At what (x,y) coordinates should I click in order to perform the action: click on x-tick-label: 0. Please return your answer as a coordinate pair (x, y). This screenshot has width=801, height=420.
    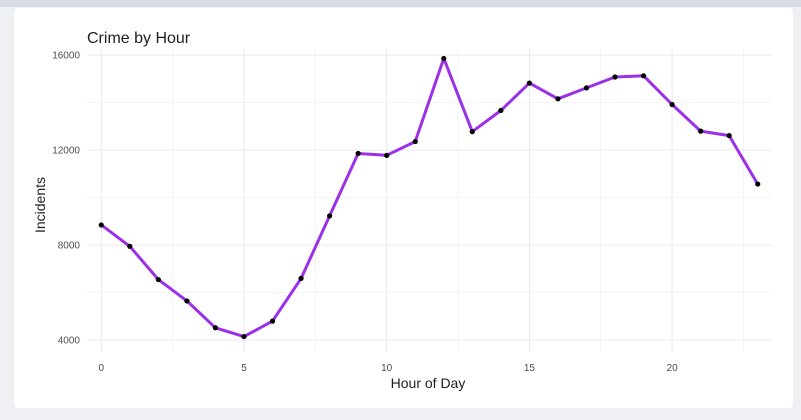
    Looking at the image, I should click on (101, 368).